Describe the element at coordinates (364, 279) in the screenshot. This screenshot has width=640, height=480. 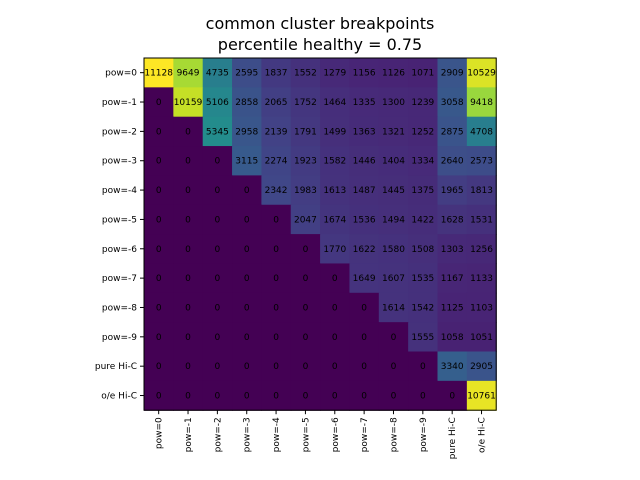
I see `cell-value-label: 1649` at that location.